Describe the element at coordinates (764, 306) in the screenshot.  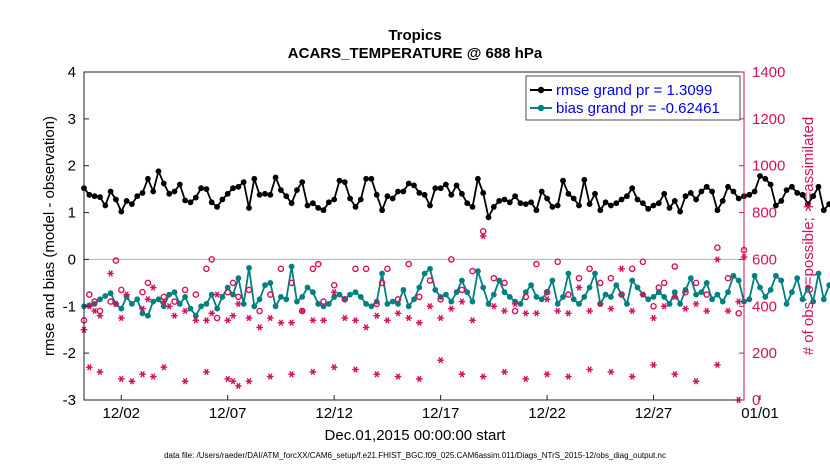
I see `y2-tick-label: 400` at that location.